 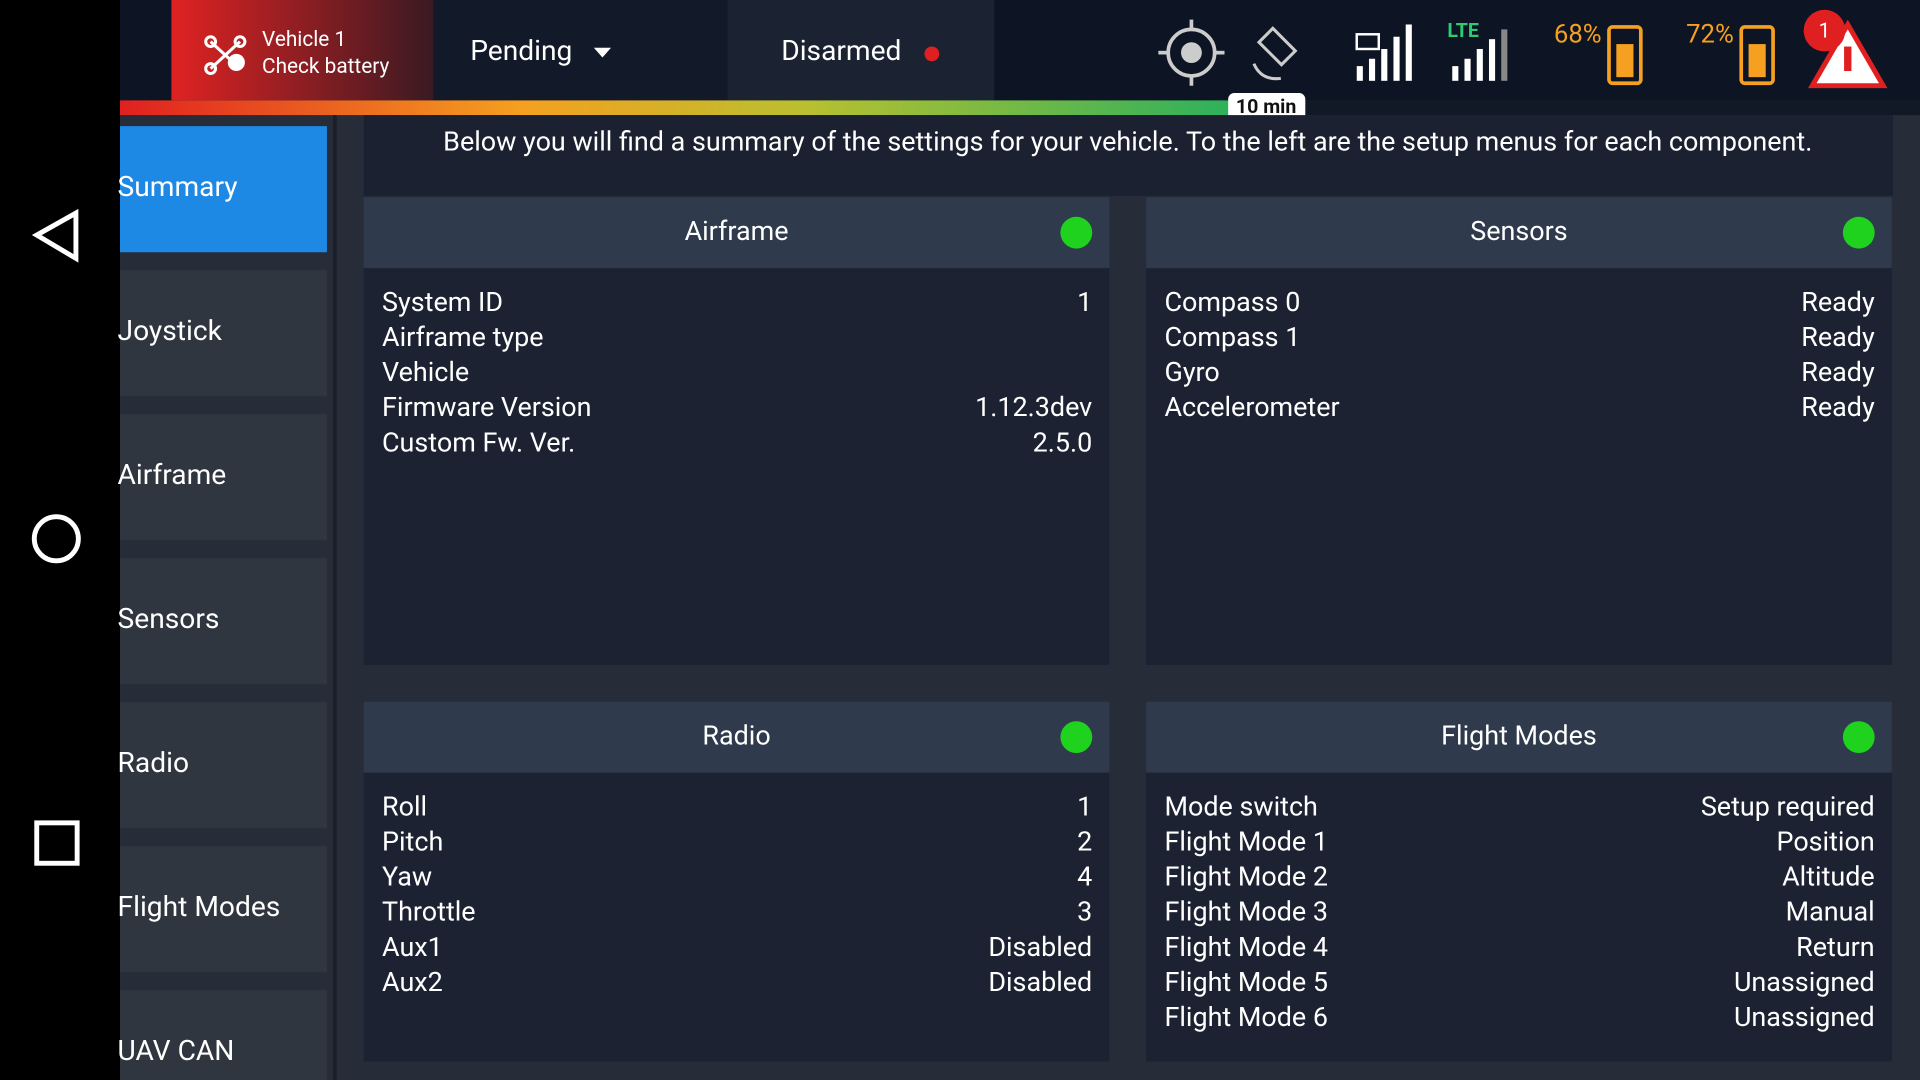 I want to click on row-label: Flight Mode 4, so click(x=1246, y=947).